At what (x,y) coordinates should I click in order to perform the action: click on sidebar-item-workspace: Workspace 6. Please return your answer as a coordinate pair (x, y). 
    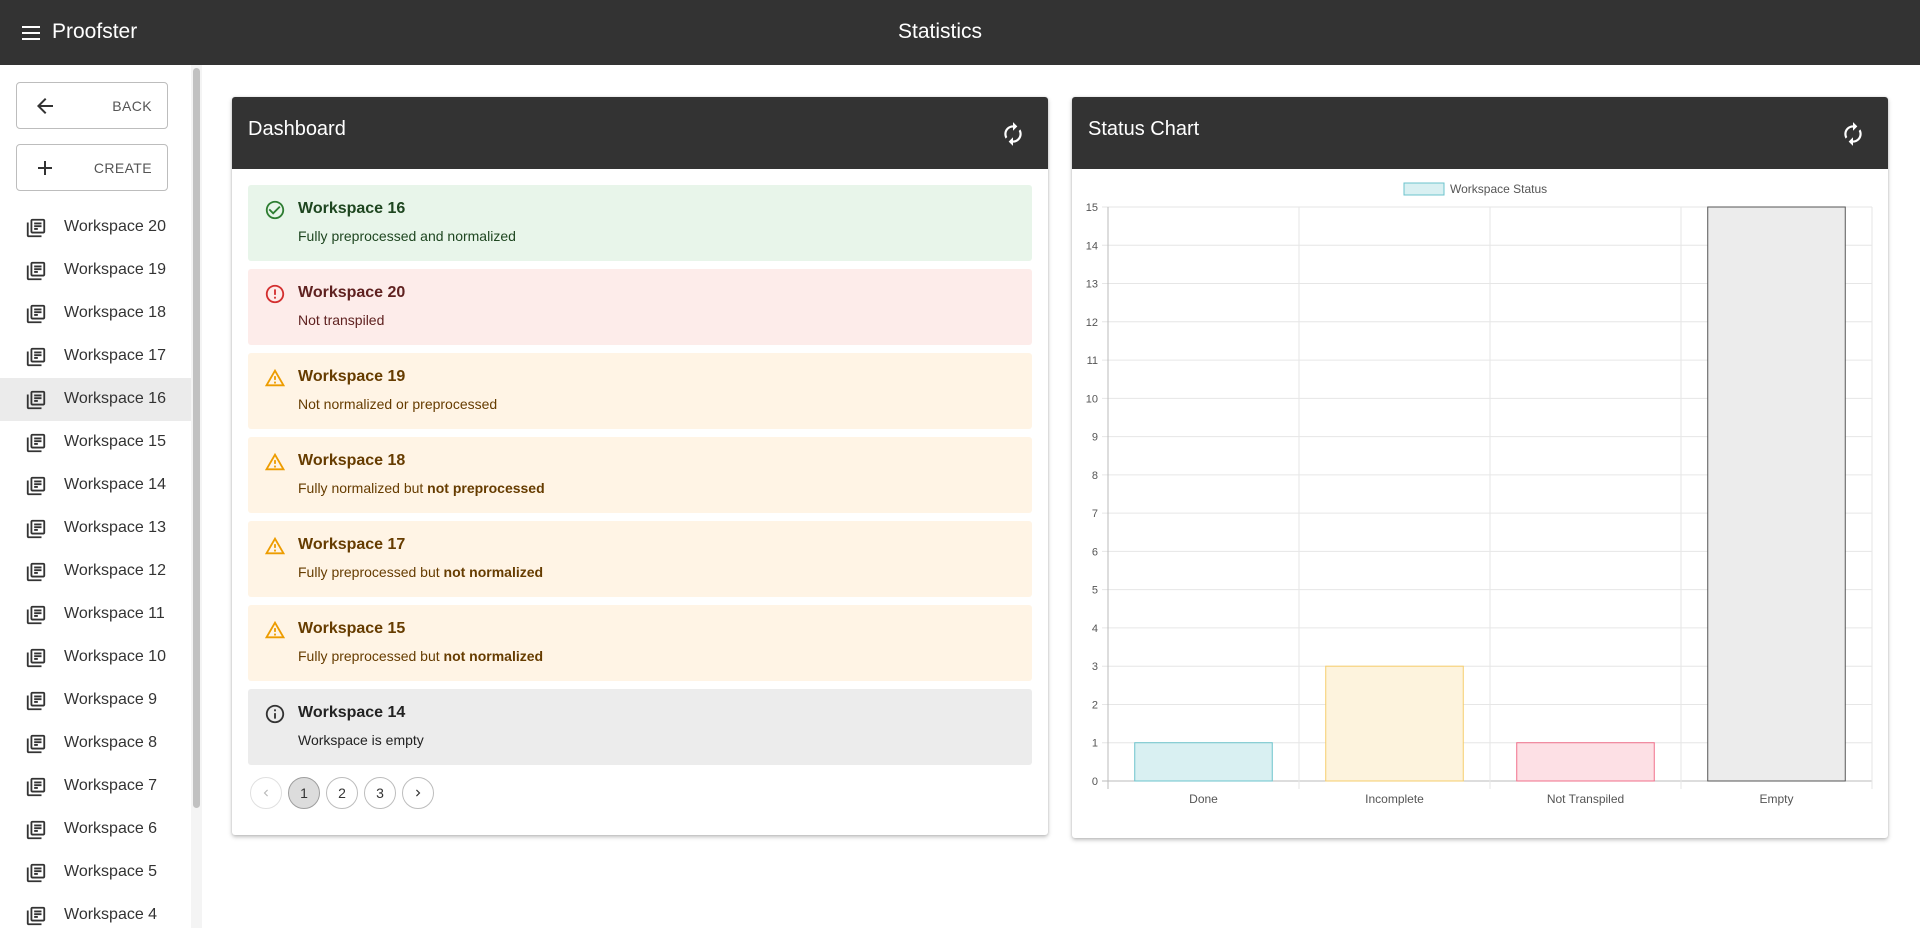
    Looking at the image, I should click on (95, 829).